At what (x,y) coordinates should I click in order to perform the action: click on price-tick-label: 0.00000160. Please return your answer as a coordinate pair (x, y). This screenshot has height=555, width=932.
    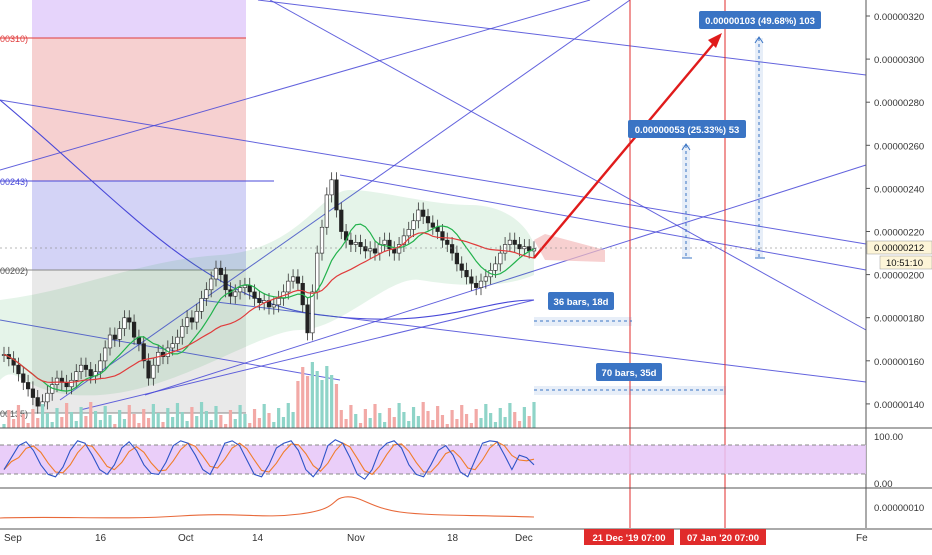
    Looking at the image, I should click on (899, 362).